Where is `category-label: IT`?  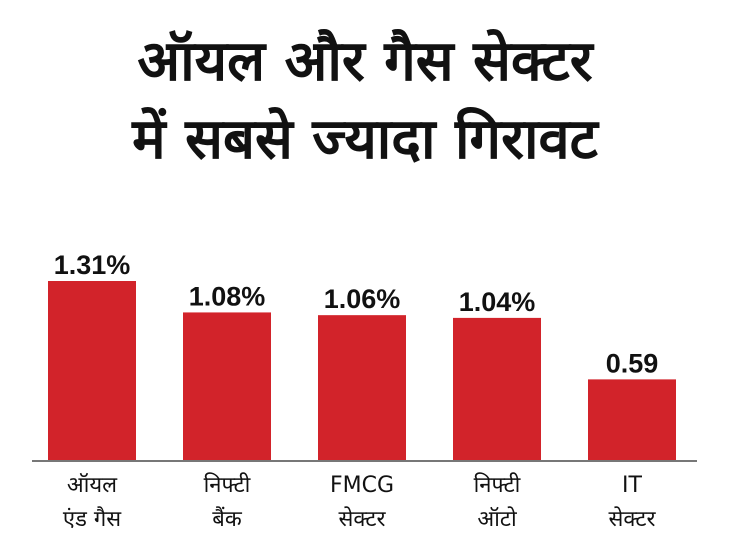
category-label: IT is located at coordinates (632, 485).